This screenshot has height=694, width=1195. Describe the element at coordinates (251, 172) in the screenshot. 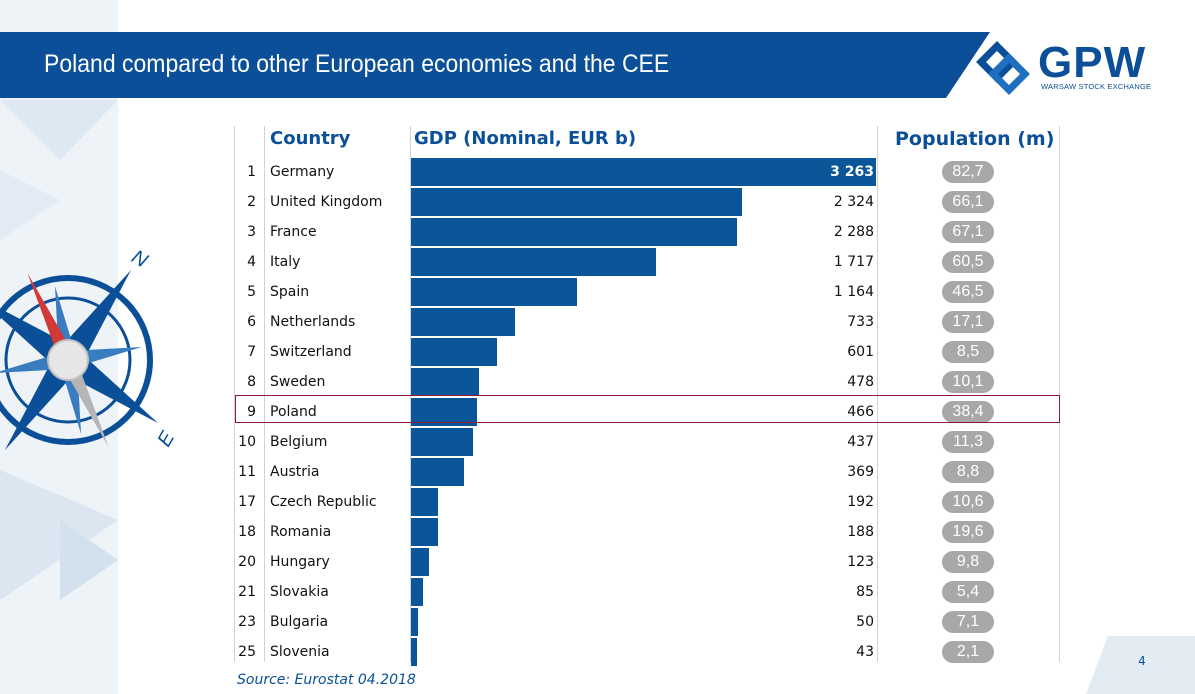

I see `rank-label: 1` at that location.